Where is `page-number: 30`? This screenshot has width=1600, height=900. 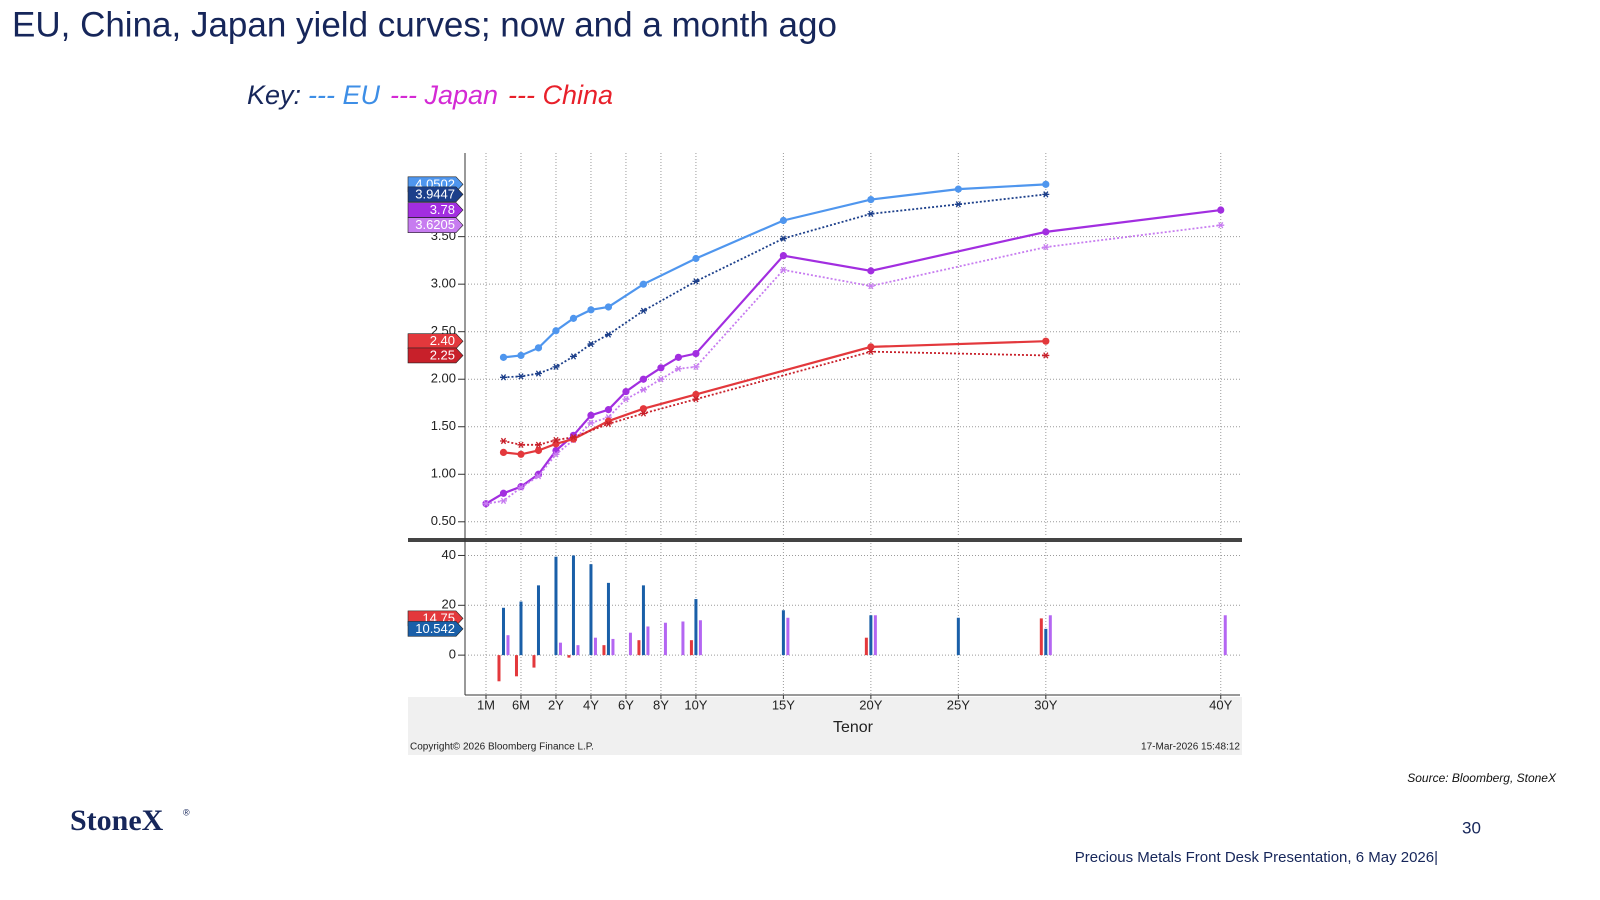 page-number: 30 is located at coordinates (1471, 827).